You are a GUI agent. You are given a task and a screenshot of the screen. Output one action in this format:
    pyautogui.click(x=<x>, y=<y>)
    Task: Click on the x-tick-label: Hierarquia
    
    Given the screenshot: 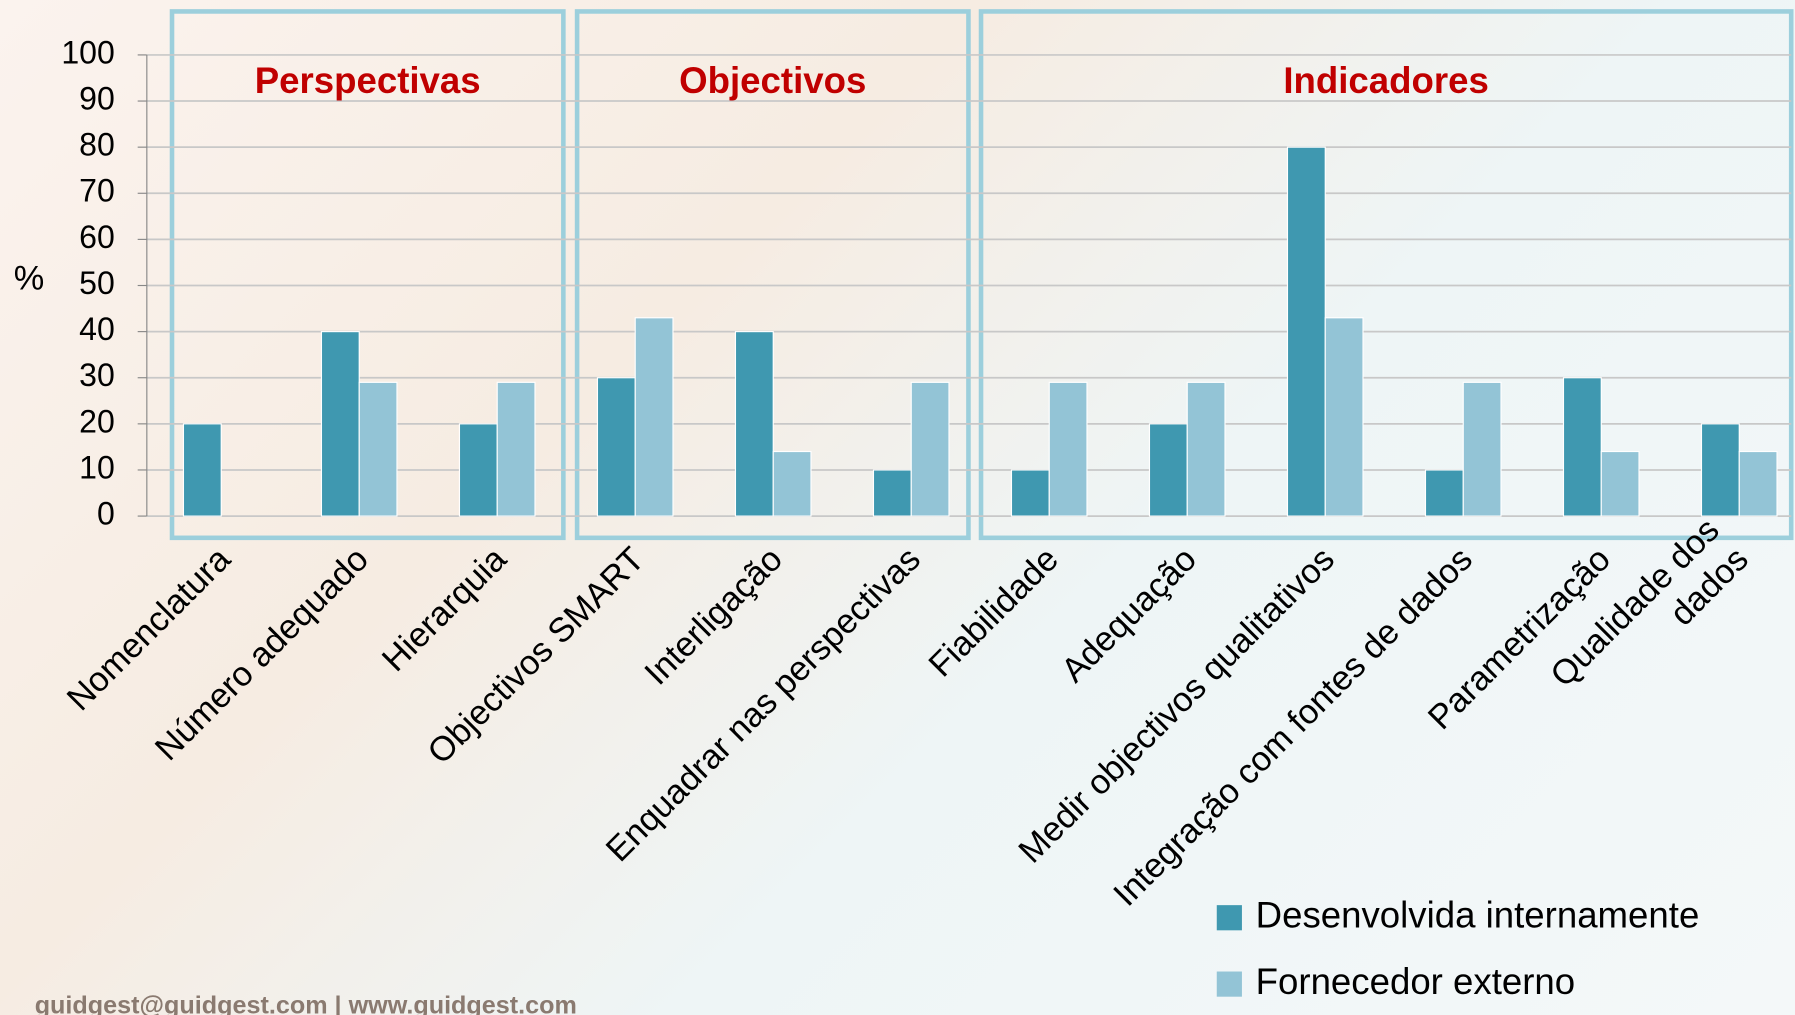 What is the action you would take?
    pyautogui.click(x=444, y=609)
    